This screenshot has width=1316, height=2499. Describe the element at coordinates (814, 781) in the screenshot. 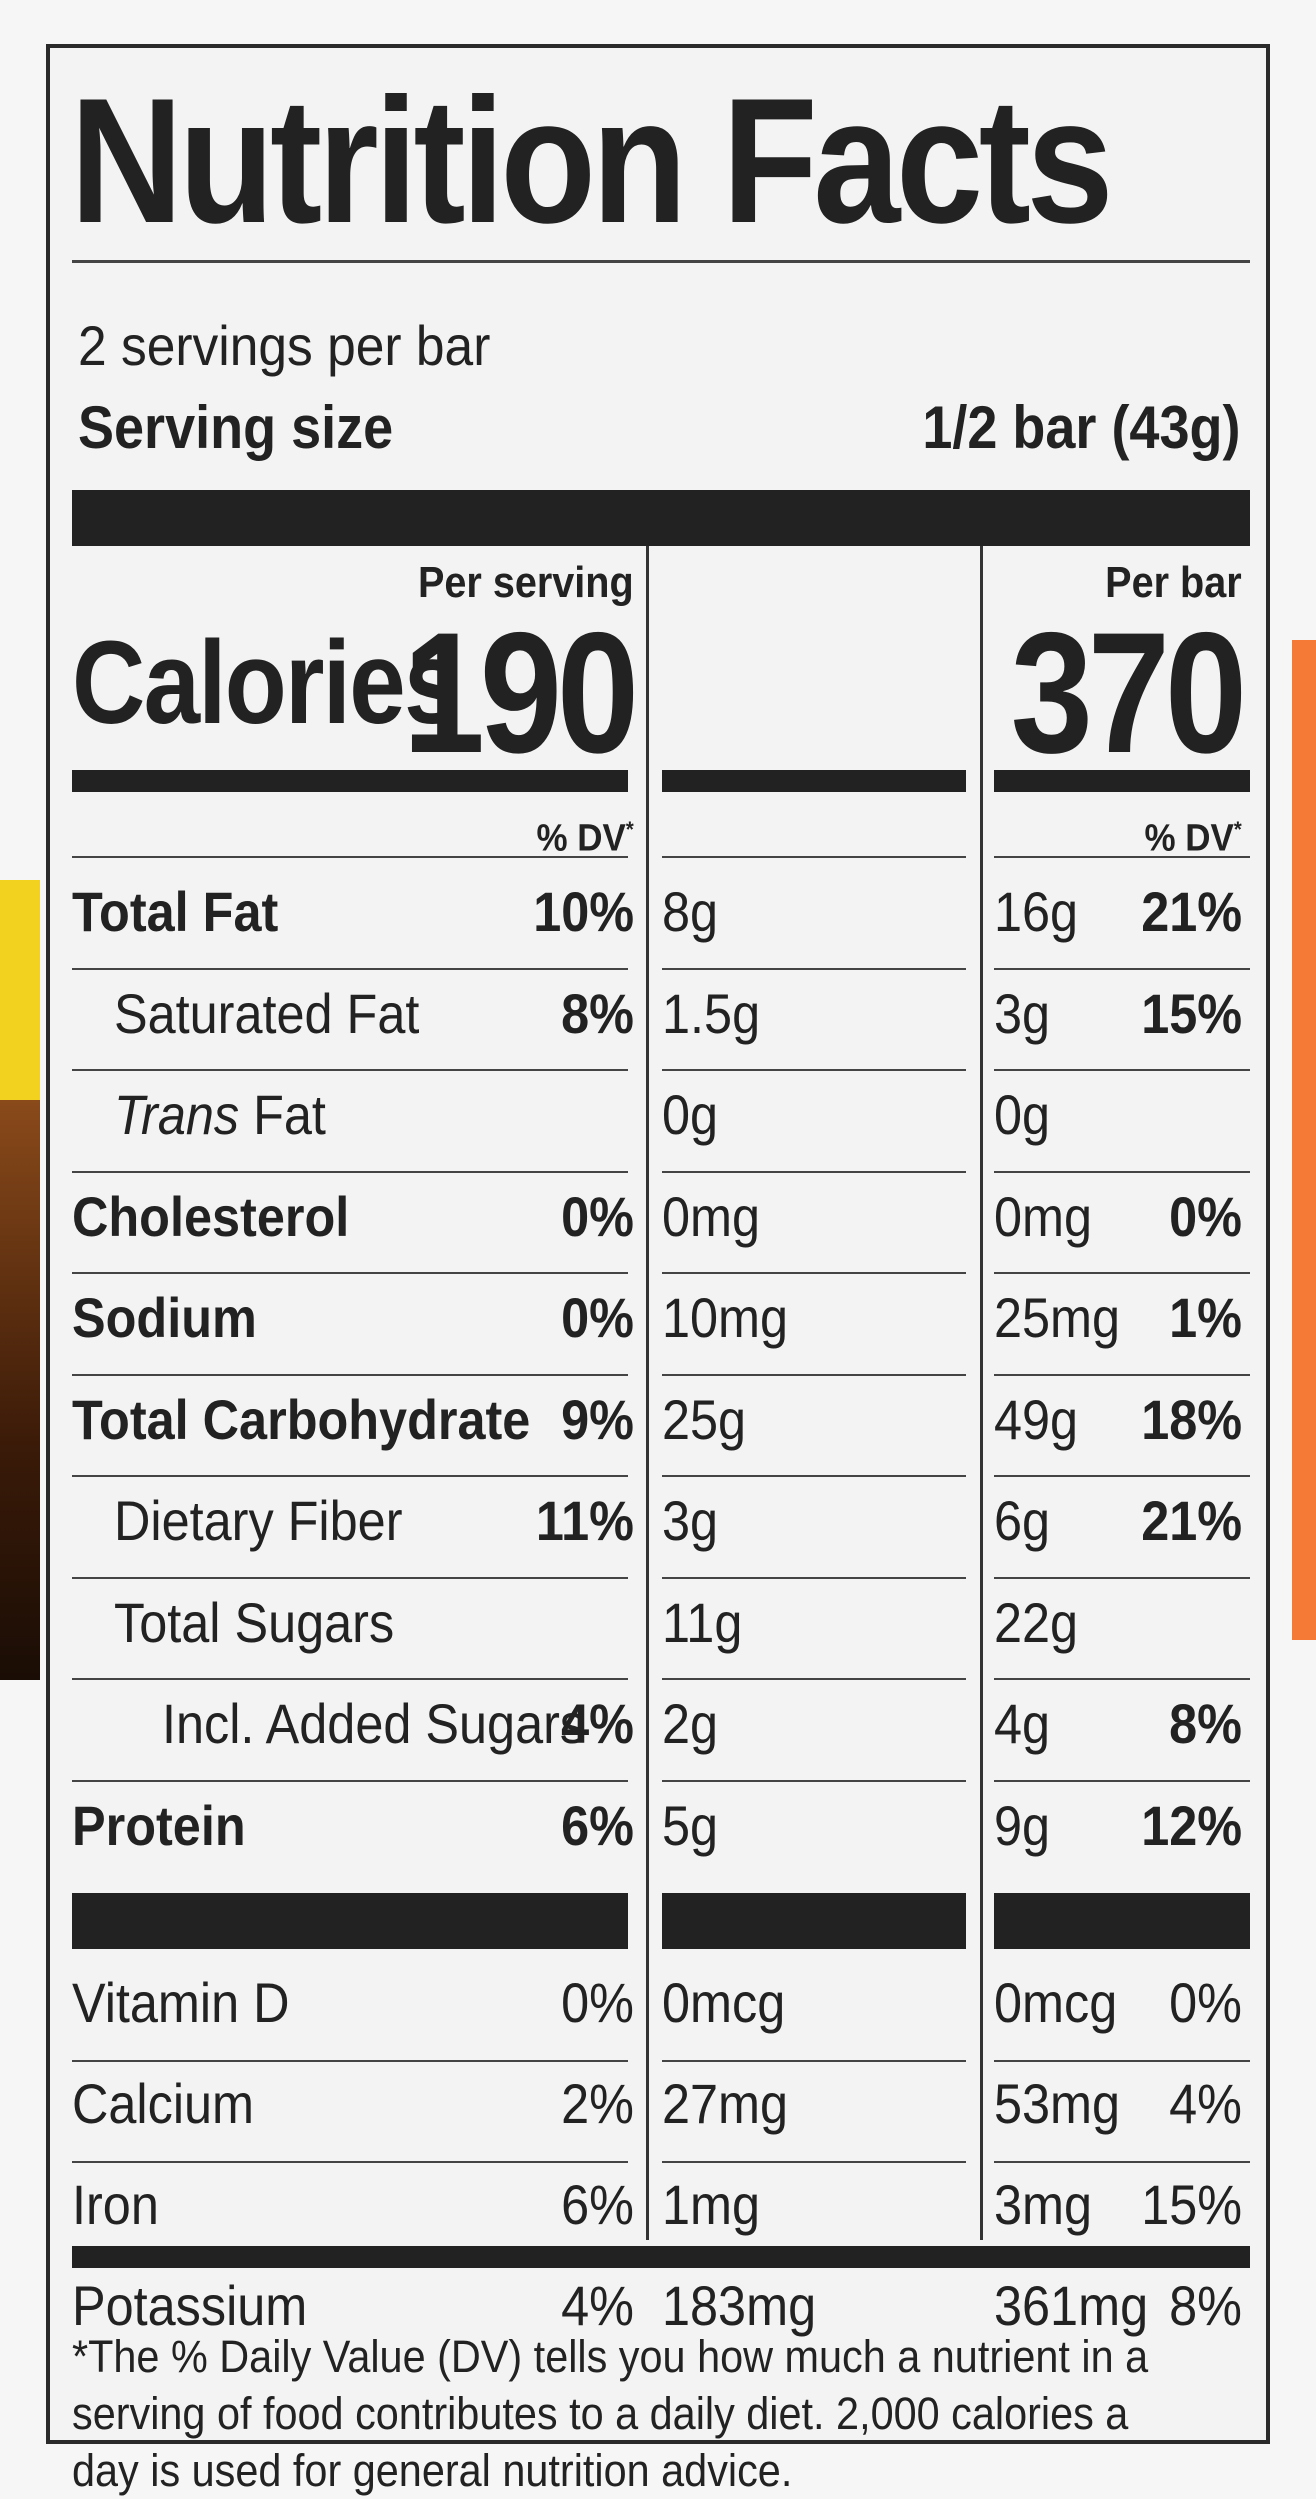

I see `calories-bar-serving` at that location.